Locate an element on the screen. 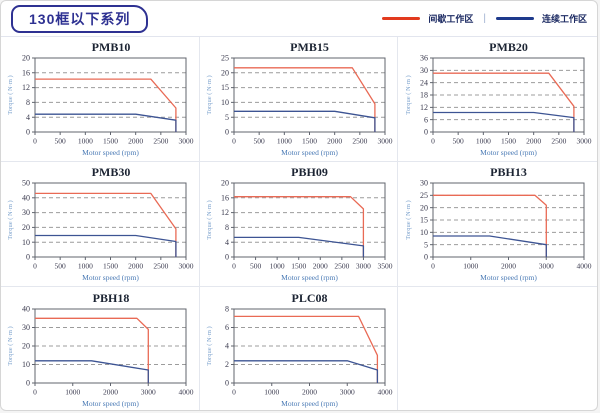  chart-title: PMB10 is located at coordinates (111, 47).